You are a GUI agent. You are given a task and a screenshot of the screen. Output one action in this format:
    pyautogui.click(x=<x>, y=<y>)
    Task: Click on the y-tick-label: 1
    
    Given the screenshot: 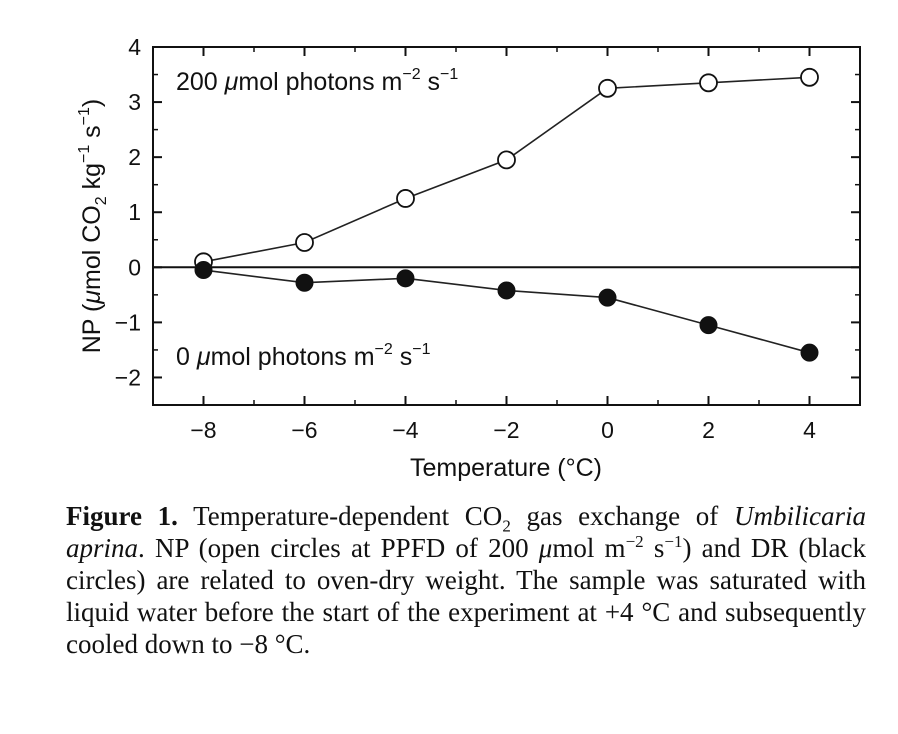 What is the action you would take?
    pyautogui.click(x=134, y=212)
    